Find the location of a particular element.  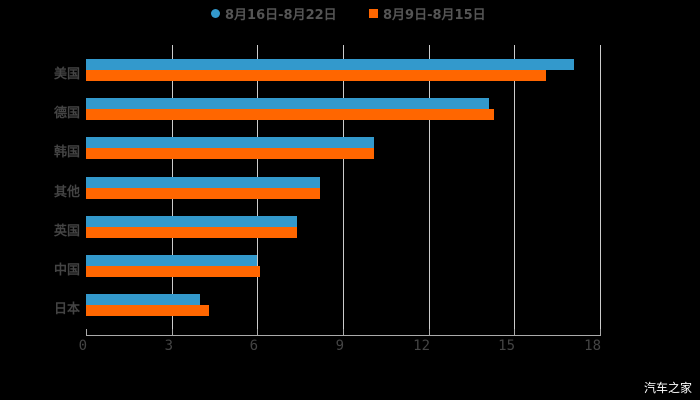

category-label: 英国 is located at coordinates (66, 231).